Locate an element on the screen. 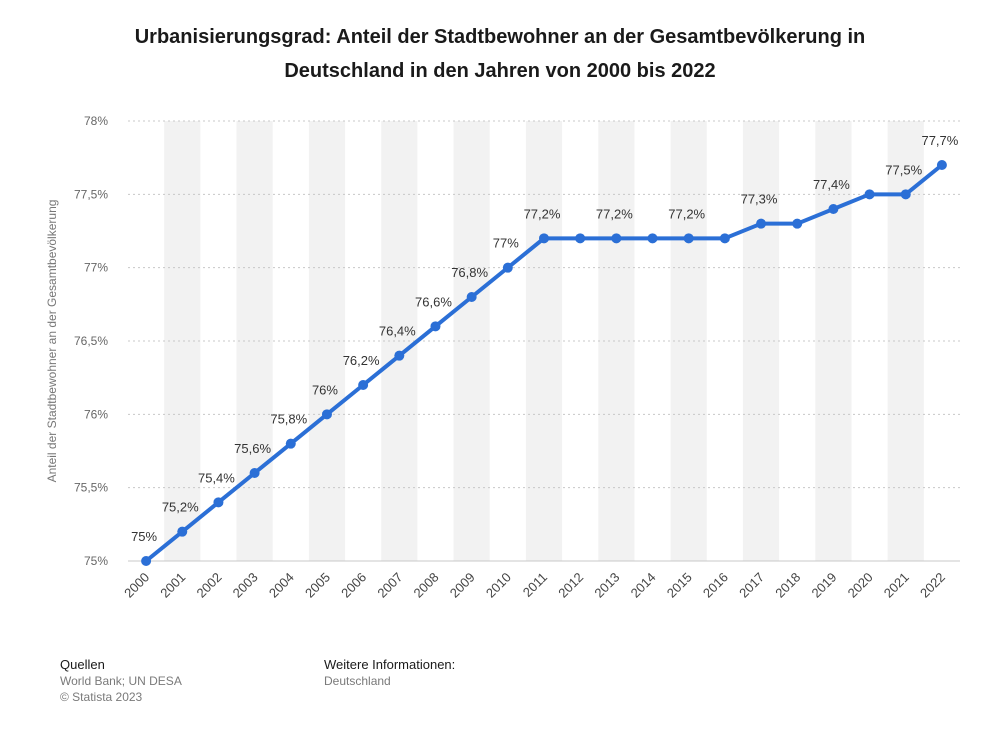 This screenshot has width=1000, height=743. sources-heading: Quellen is located at coordinates (82, 664).